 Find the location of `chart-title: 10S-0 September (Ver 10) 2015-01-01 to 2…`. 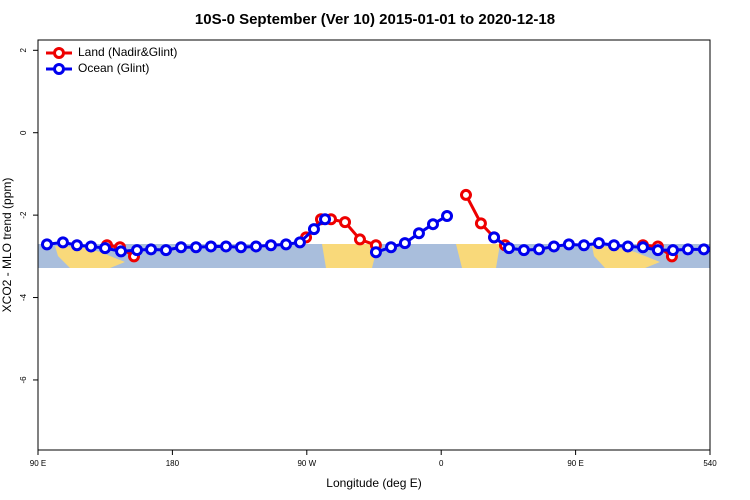

chart-title: 10S-0 September (Ver 10) 2015-01-01 to 2… is located at coordinates (375, 19).